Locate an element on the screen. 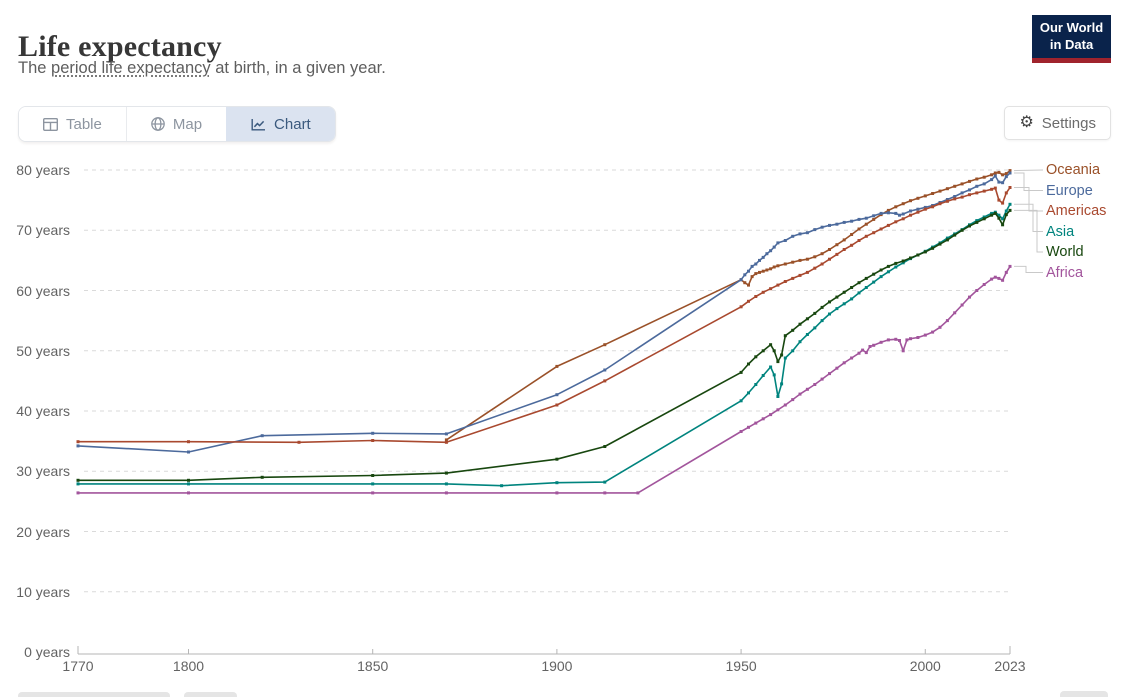 This screenshot has height=697, width=1126. subtitle-prefix: The is located at coordinates (35, 68).